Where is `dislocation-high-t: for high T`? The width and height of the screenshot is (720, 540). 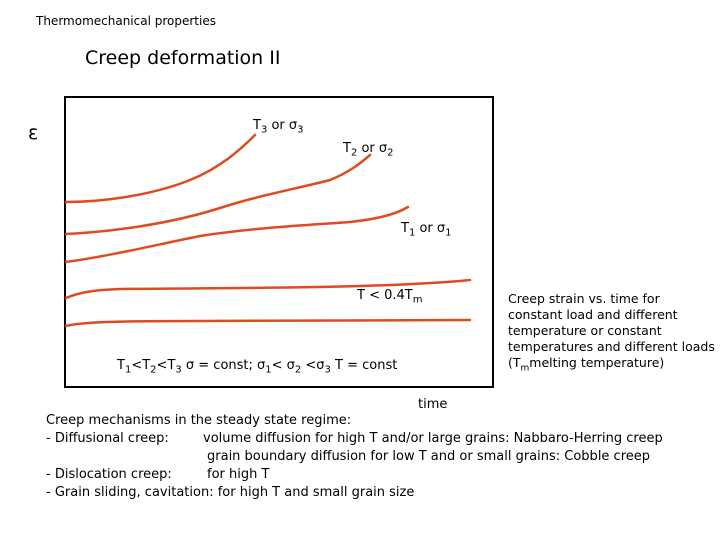
dislocation-high-t: for high T is located at coordinates (238, 474).